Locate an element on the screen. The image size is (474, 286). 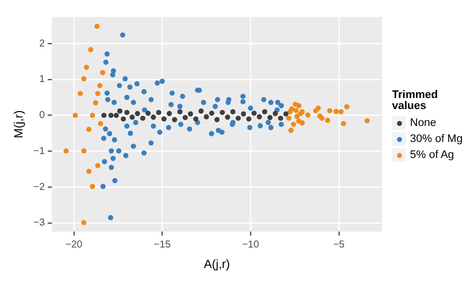
y-axis-title: M(j,r) is located at coordinates (19, 124).